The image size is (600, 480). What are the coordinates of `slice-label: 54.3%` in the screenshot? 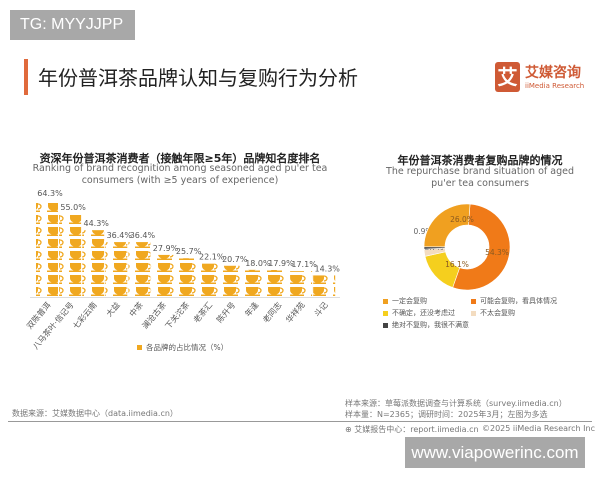 It's located at (497, 252).